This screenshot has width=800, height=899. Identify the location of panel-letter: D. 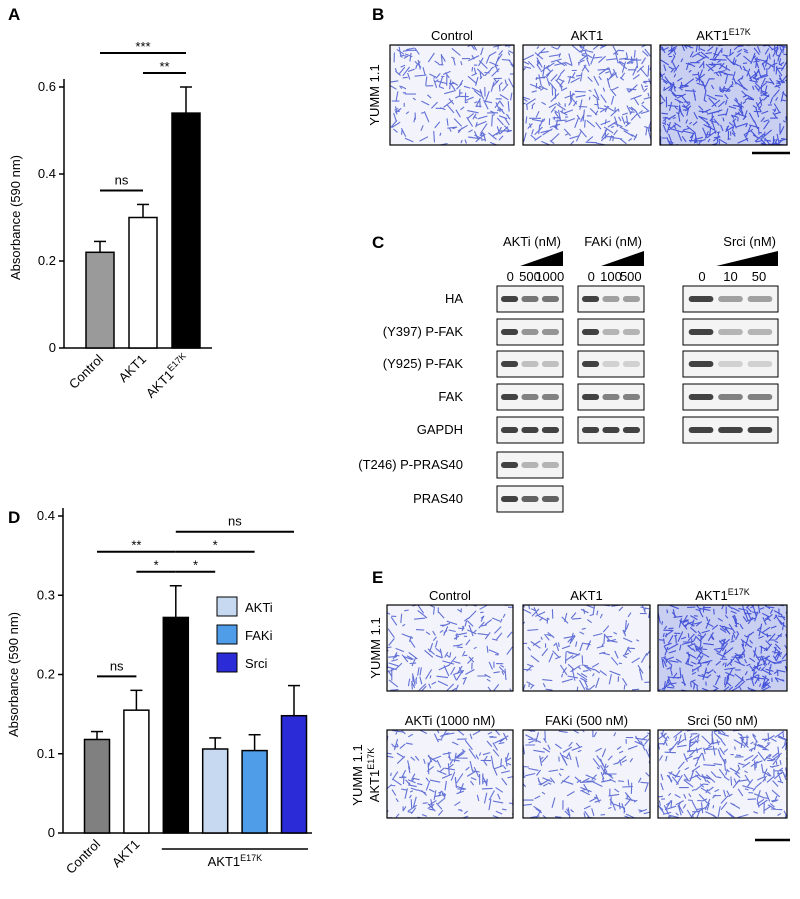
(14, 517).